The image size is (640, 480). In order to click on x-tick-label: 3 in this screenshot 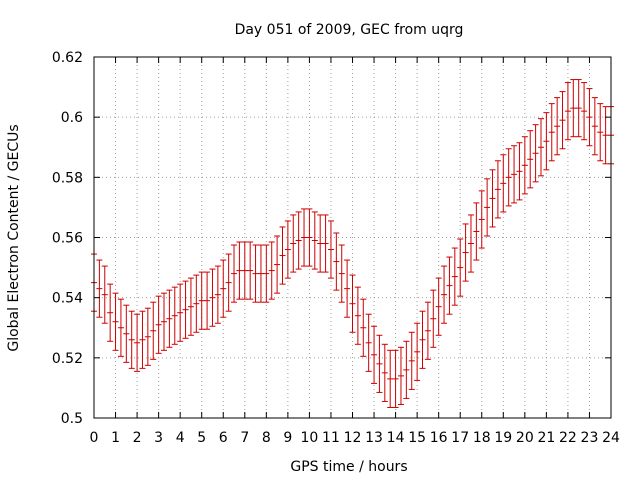, I will do `click(158, 438)`.